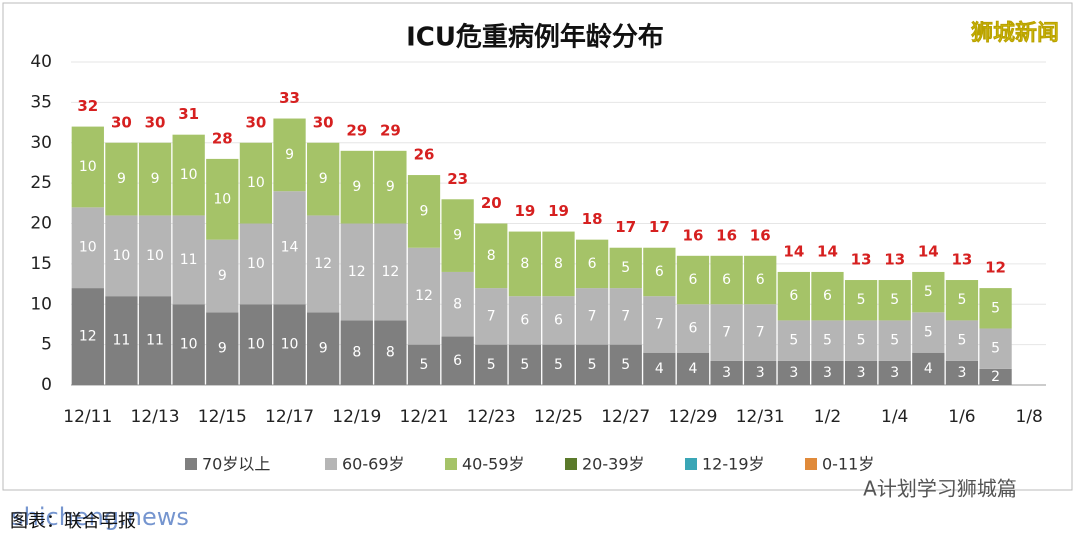 Image resolution: width=1077 pixels, height=540 pixels. Describe the element at coordinates (848, 464) in the screenshot. I see `legend-label: 0-11岁` at that location.